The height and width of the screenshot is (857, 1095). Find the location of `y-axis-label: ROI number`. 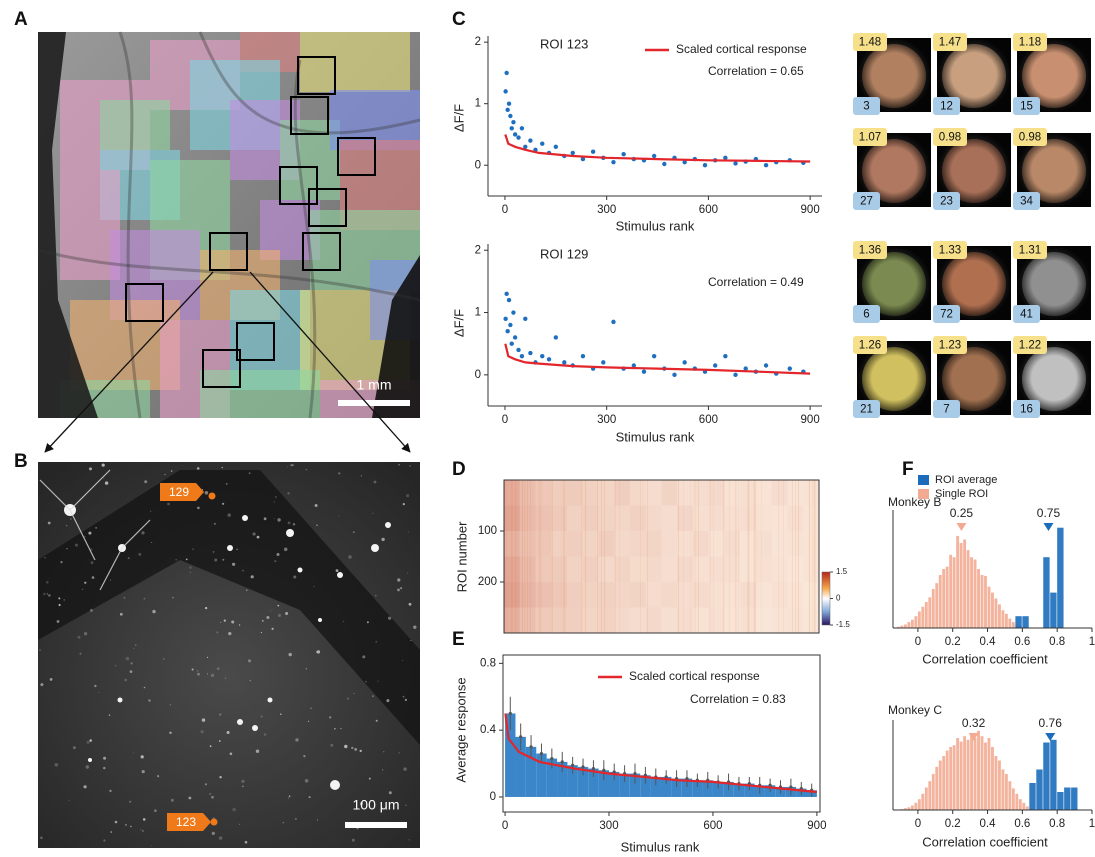

y-axis-label: ROI number is located at coordinates (461, 556).